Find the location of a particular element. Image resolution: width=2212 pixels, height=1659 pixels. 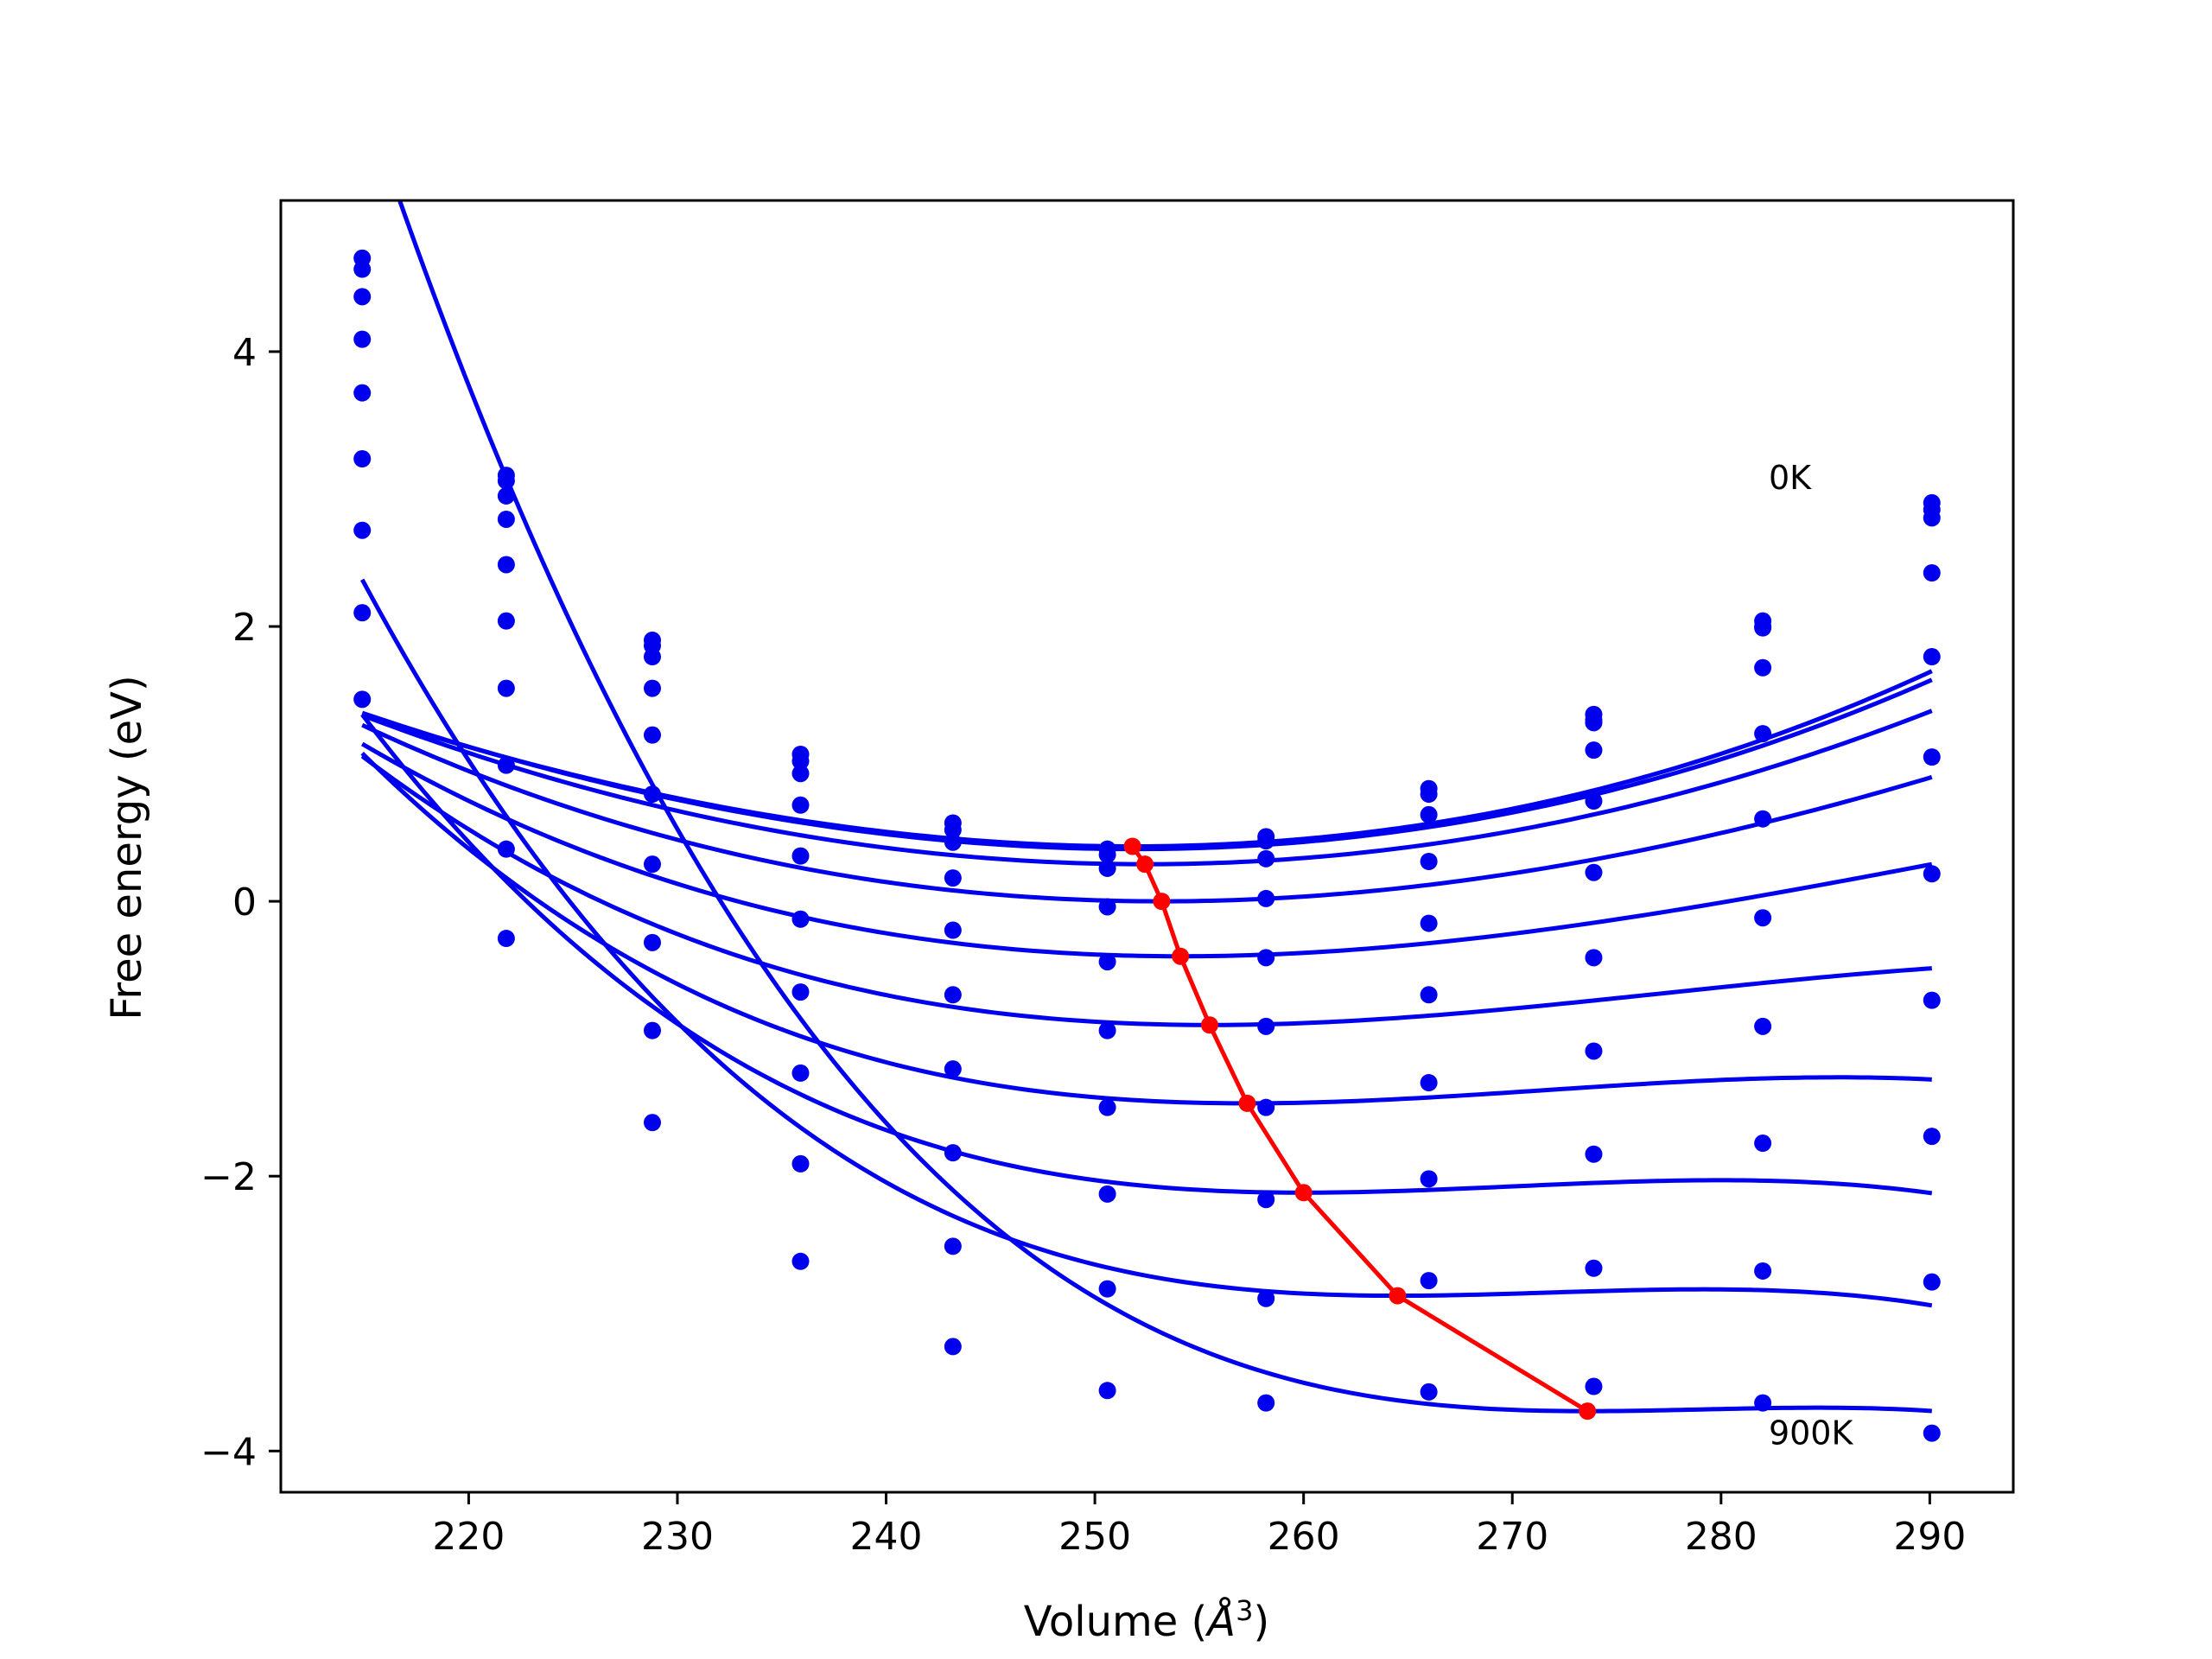

x-tick-label: 280 is located at coordinates (1721, 1537).